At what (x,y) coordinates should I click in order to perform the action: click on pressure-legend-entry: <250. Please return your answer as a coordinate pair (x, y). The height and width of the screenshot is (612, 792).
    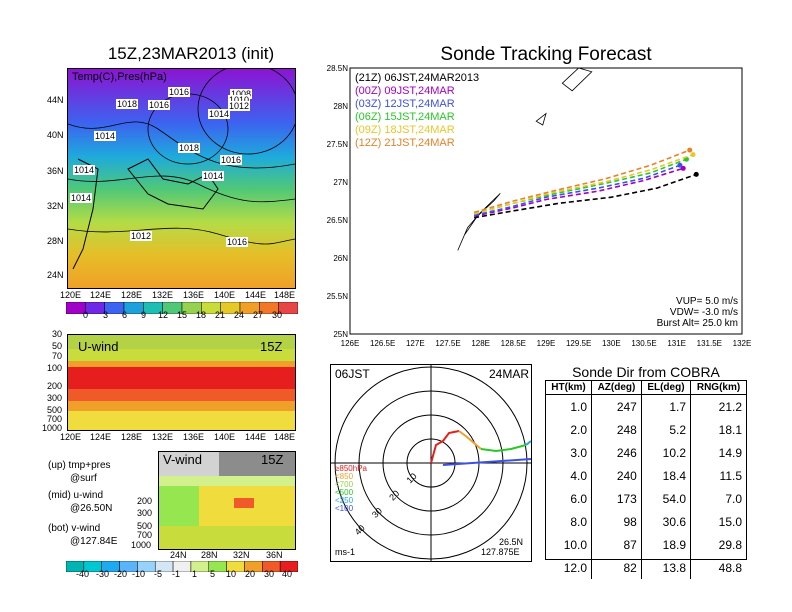
    Looking at the image, I should click on (344, 500).